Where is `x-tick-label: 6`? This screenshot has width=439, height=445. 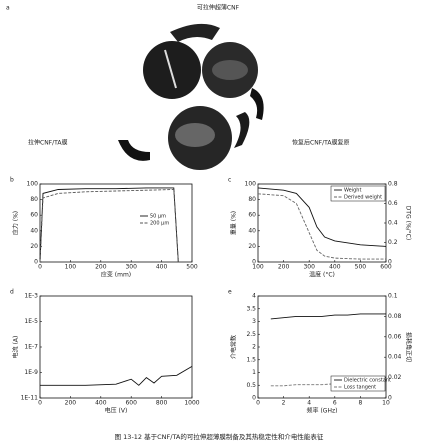
x-tick-label: 6 is located at coordinates (335, 403).